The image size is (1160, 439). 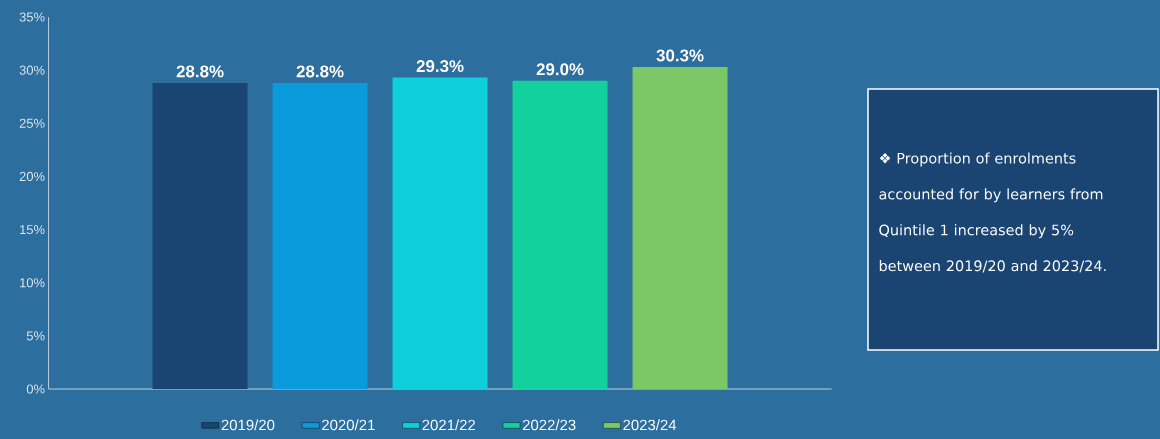 I want to click on legend-label: 2023/24, so click(x=650, y=425).